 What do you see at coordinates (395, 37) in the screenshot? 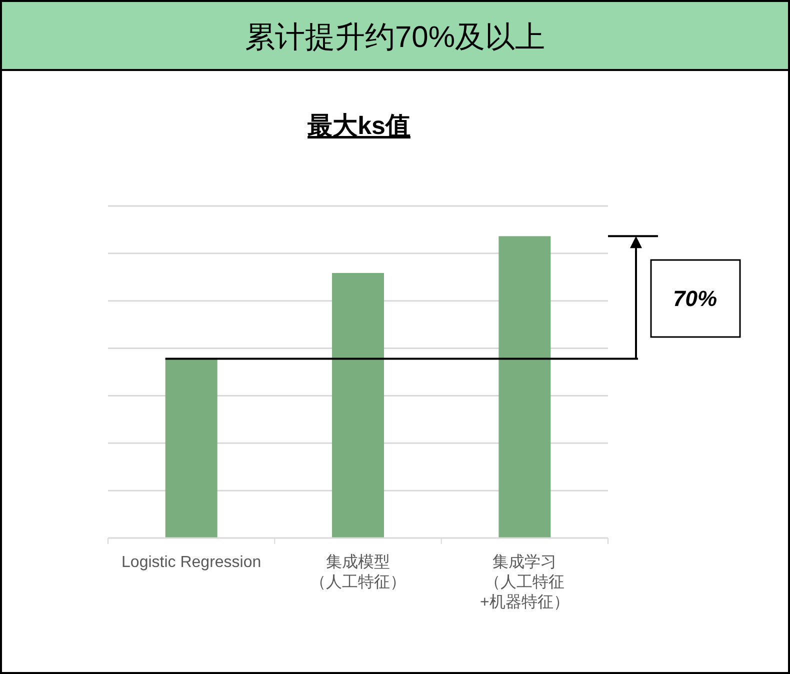
I see `chart-title: 累计提升约70%及以上` at bounding box center [395, 37].